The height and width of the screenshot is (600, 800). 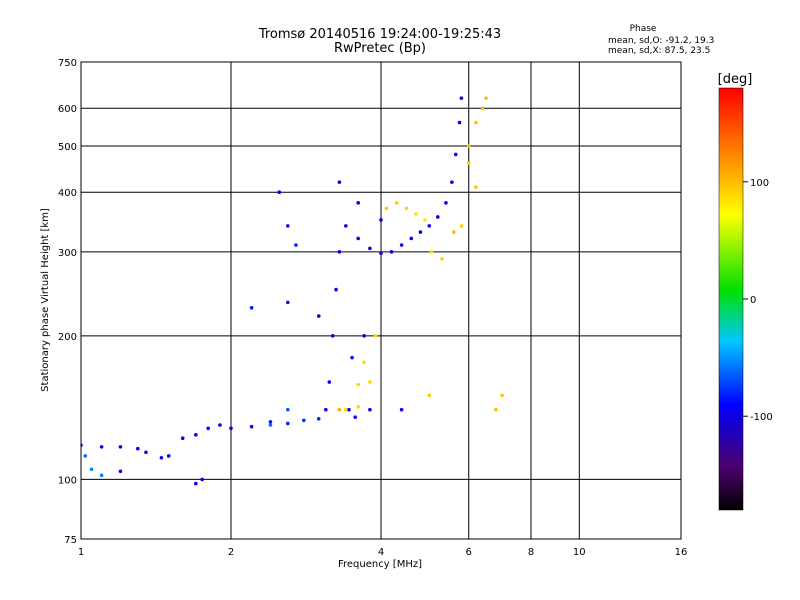 I want to click on x-tick-label: 2, so click(x=231, y=552).